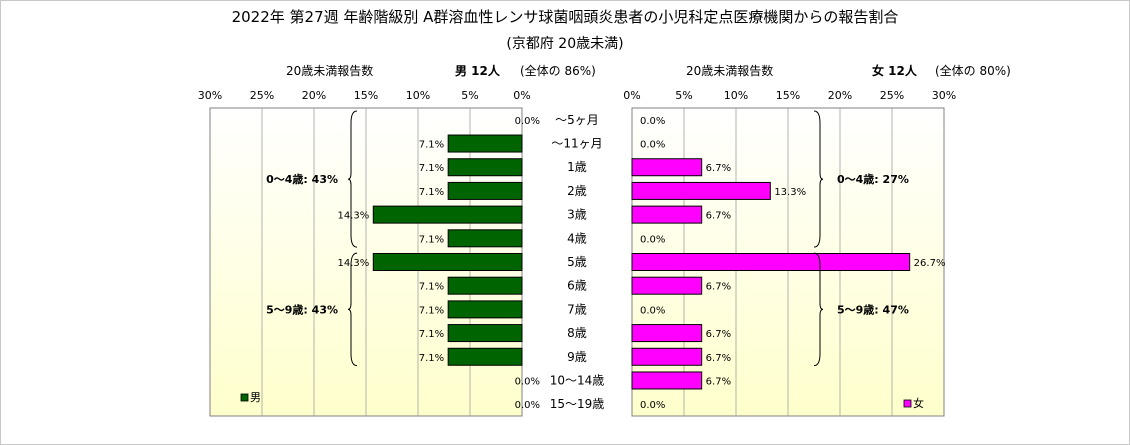  I want to click on male-legend-label: 男, so click(255, 397).